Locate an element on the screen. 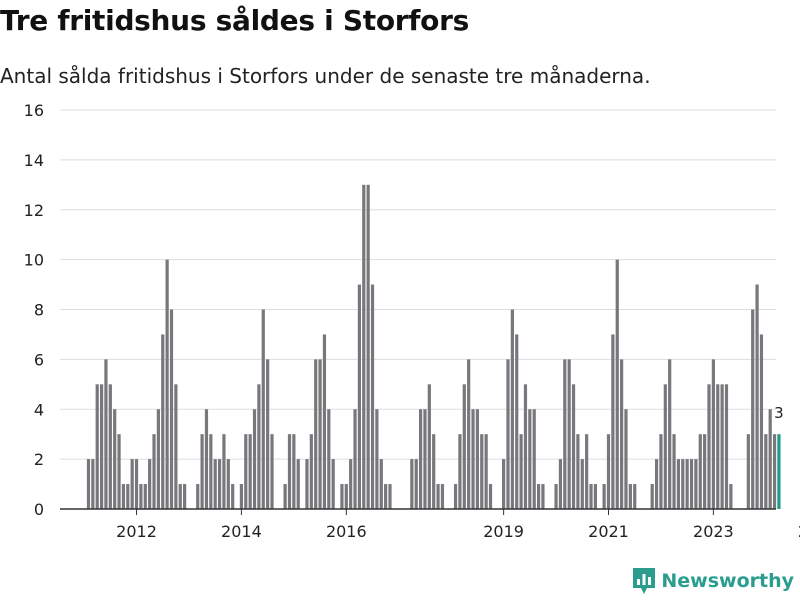 The height and width of the screenshot is (600, 800). x-tick-label: 2023 is located at coordinates (713, 531).